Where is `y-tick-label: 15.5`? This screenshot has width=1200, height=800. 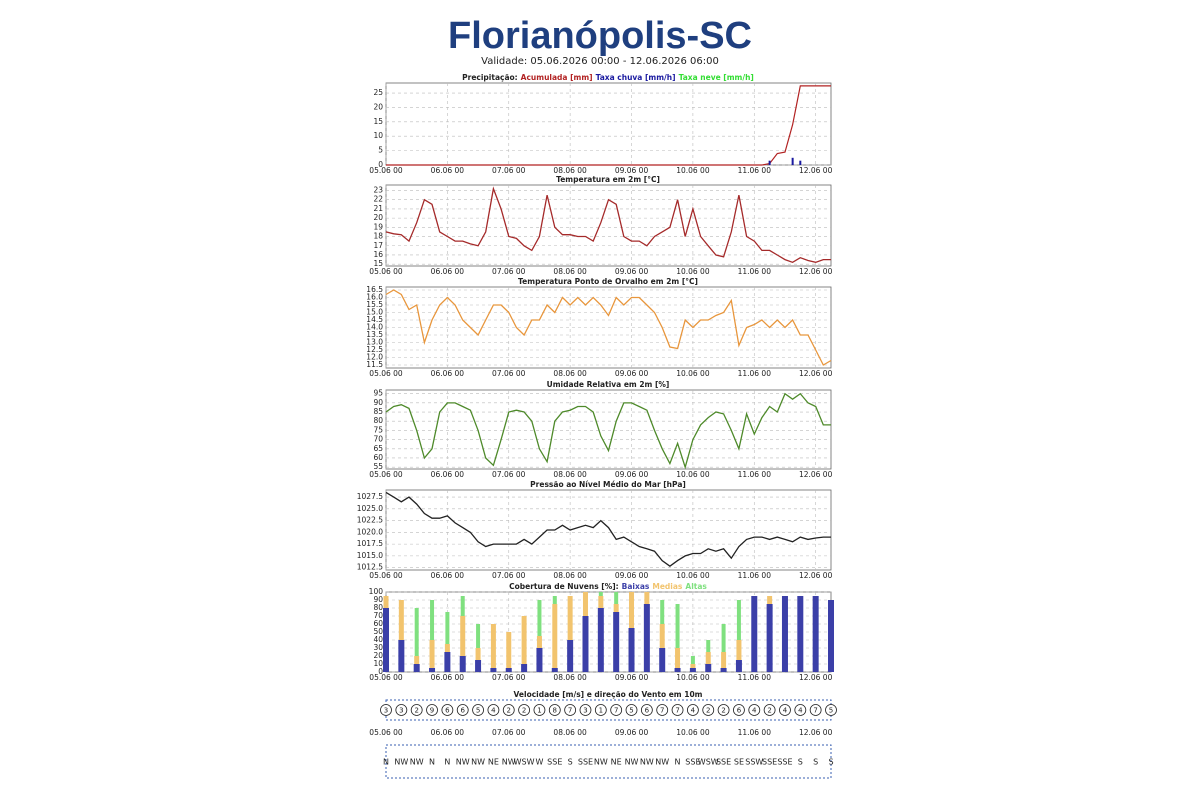
y-tick-label: 15.5 is located at coordinates (374, 304).